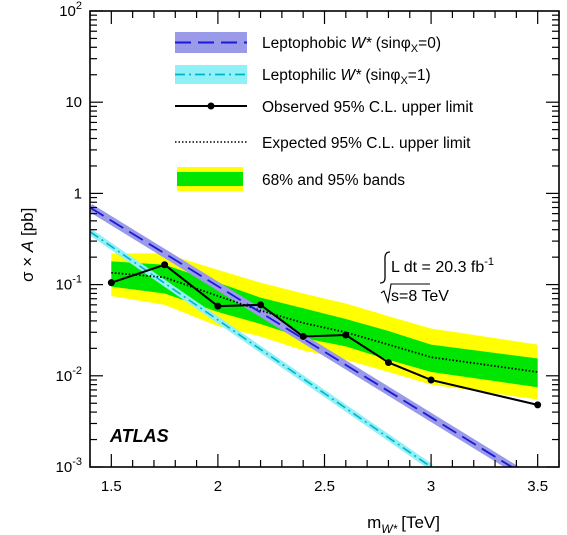 This screenshot has height=535, width=567. I want to click on energy-text: s=8 TeV, so click(420, 296).